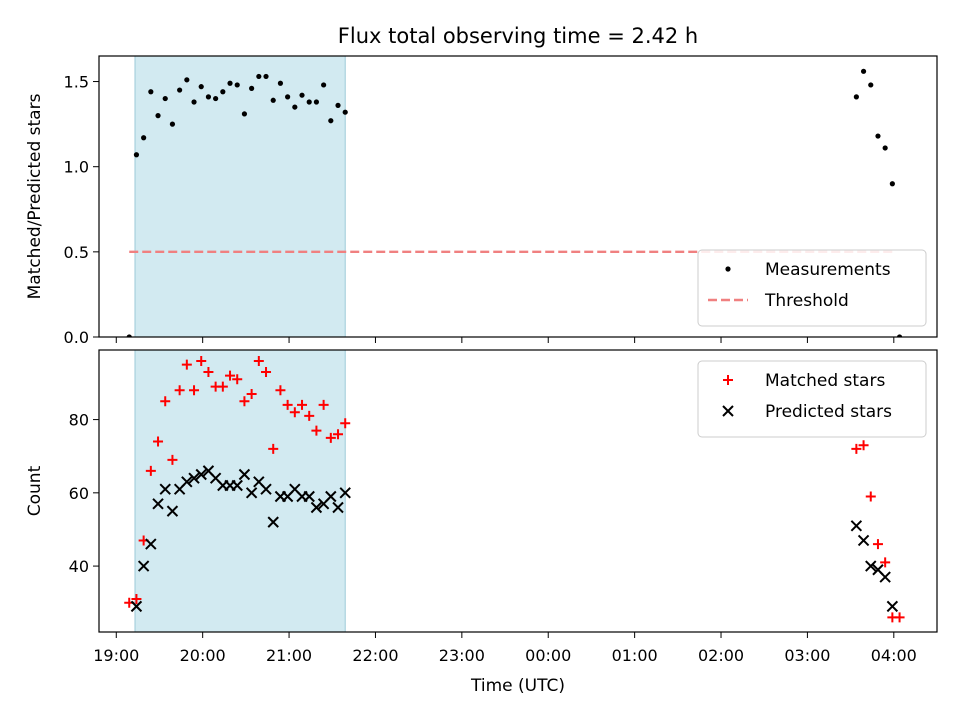 Image resolution: width=960 pixels, height=724 pixels. Describe the element at coordinates (289, 655) in the screenshot. I see `x-tick-label: 21:00` at that location.